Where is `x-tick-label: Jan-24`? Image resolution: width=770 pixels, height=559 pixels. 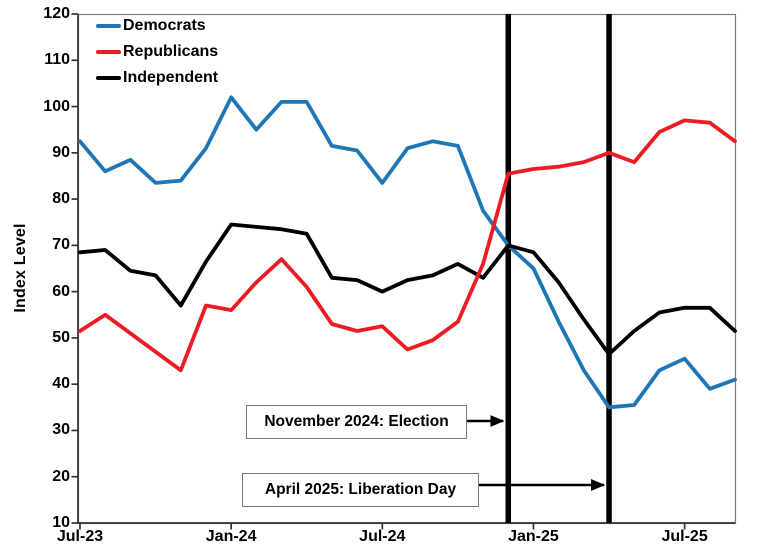 x-tick-label: Jan-24 is located at coordinates (231, 536).